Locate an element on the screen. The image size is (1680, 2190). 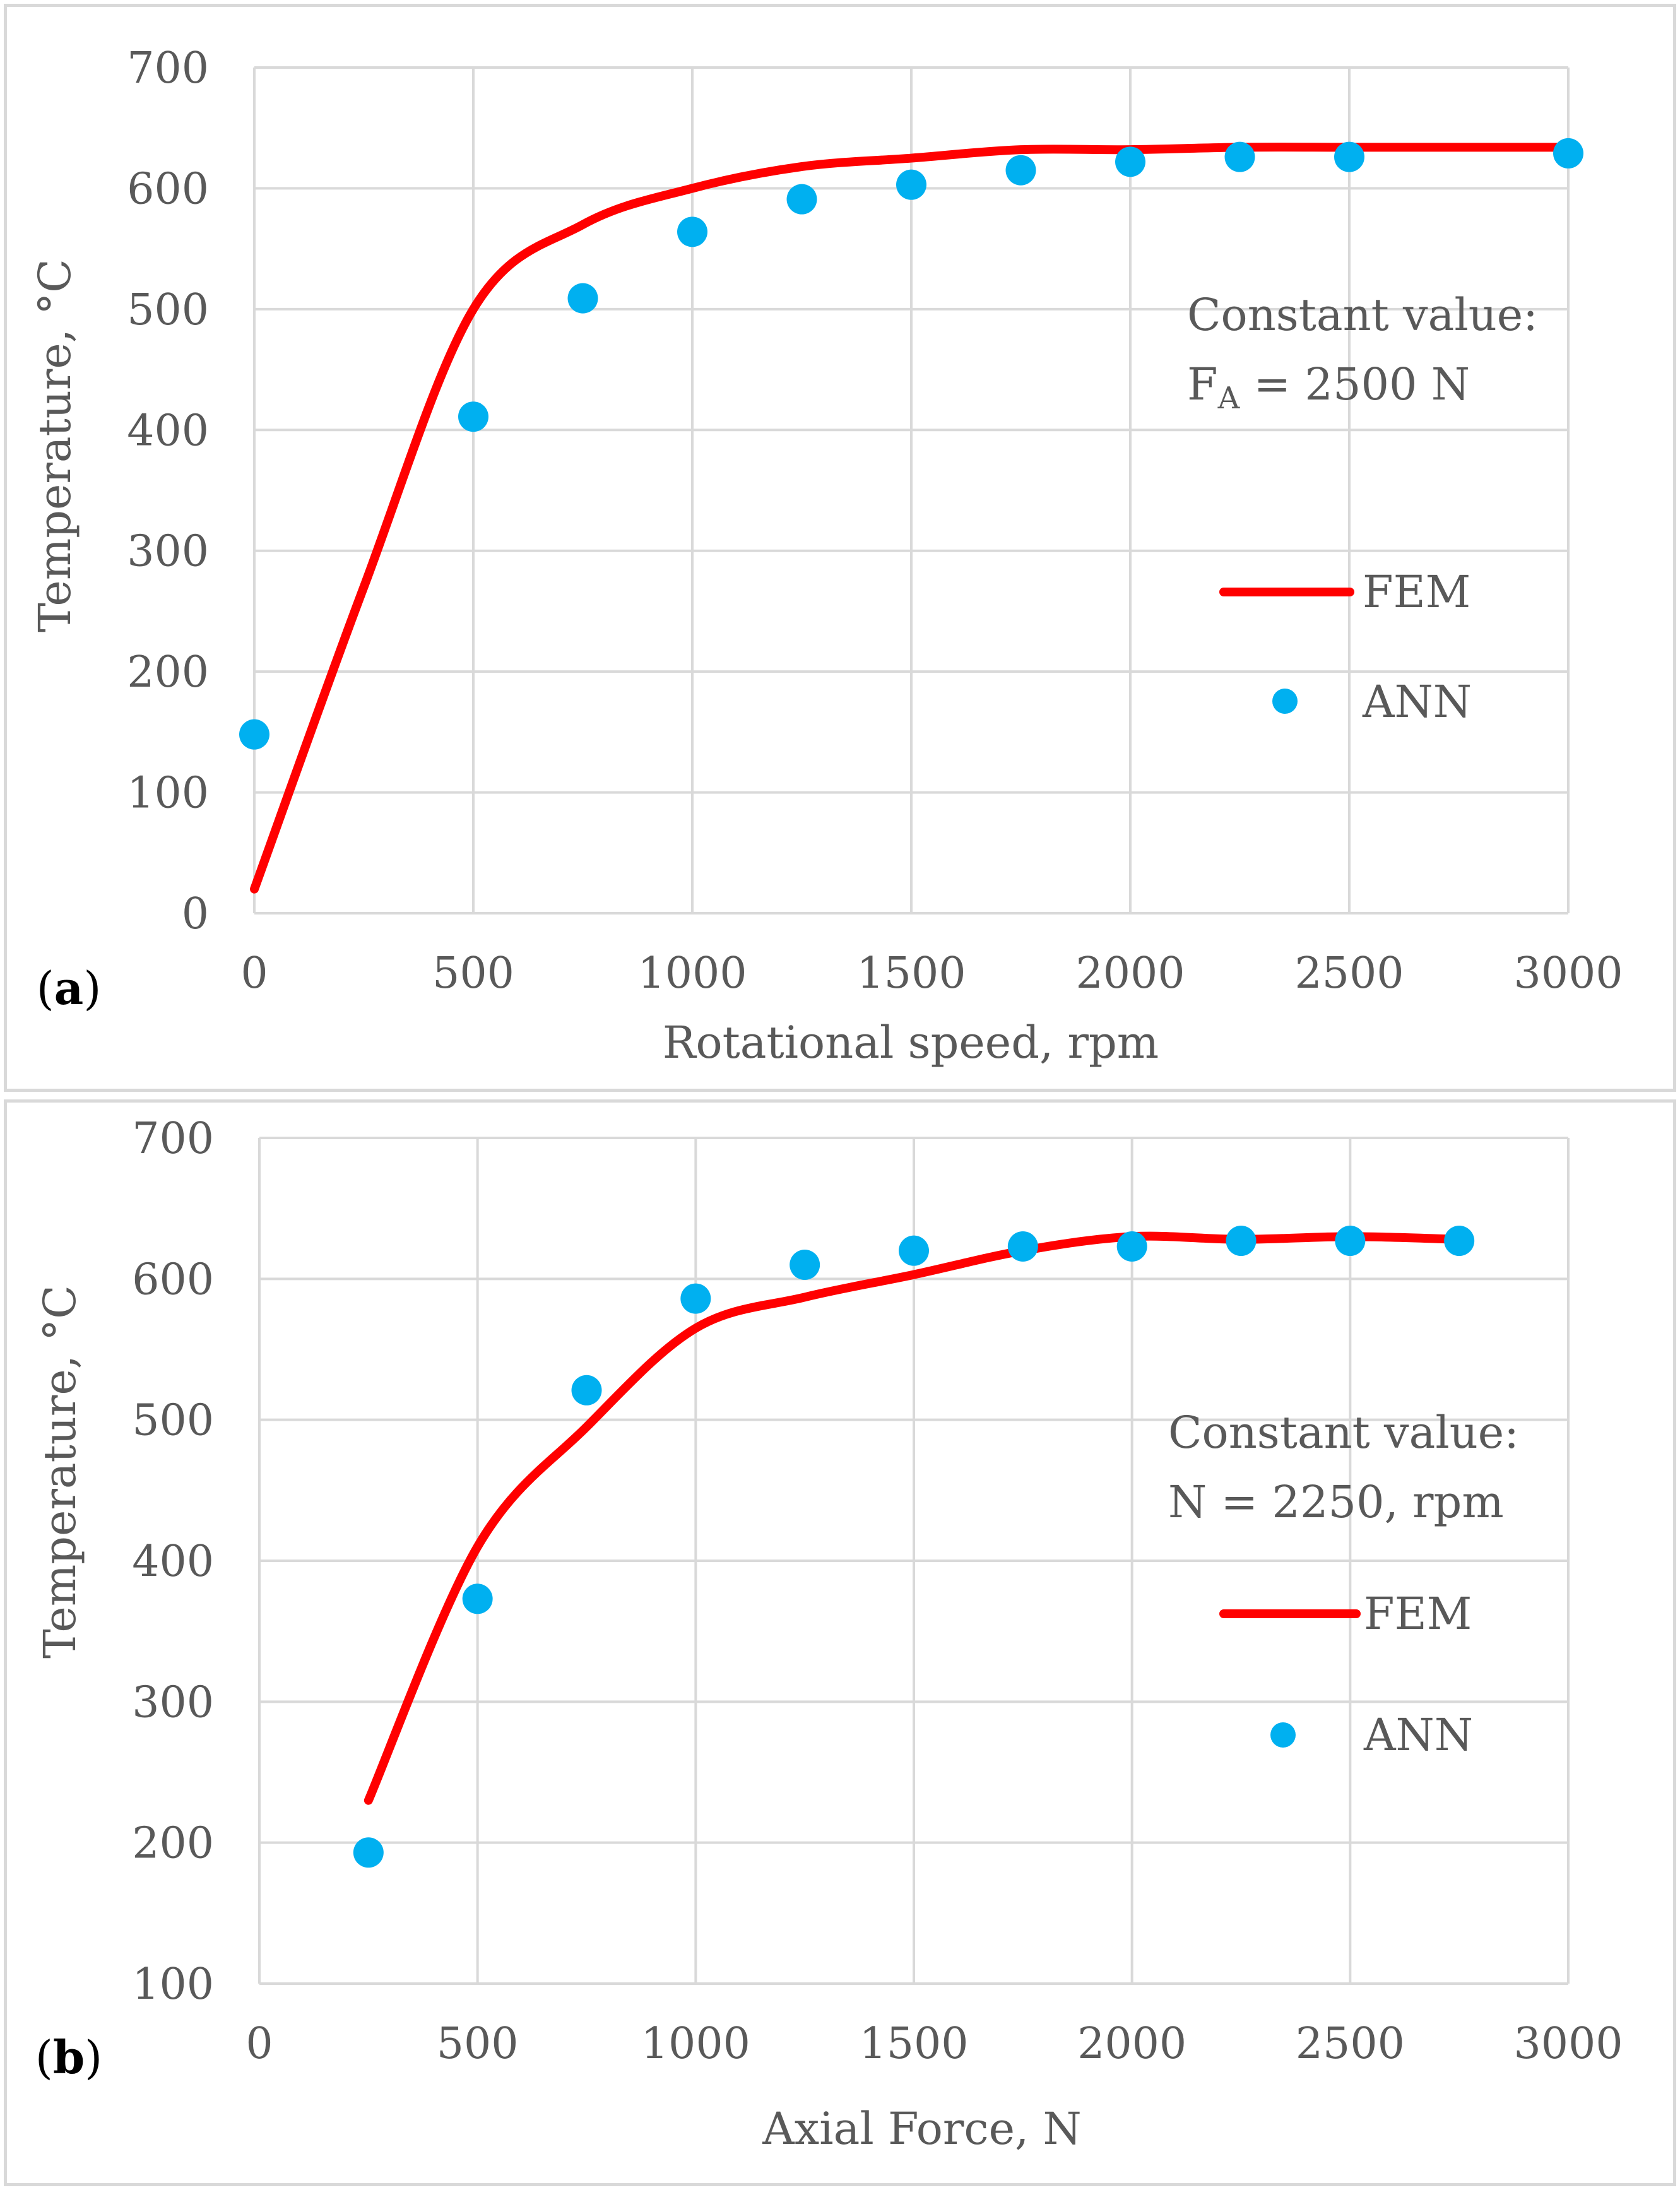
legend-ann-marker-b is located at coordinates (1283, 1735).